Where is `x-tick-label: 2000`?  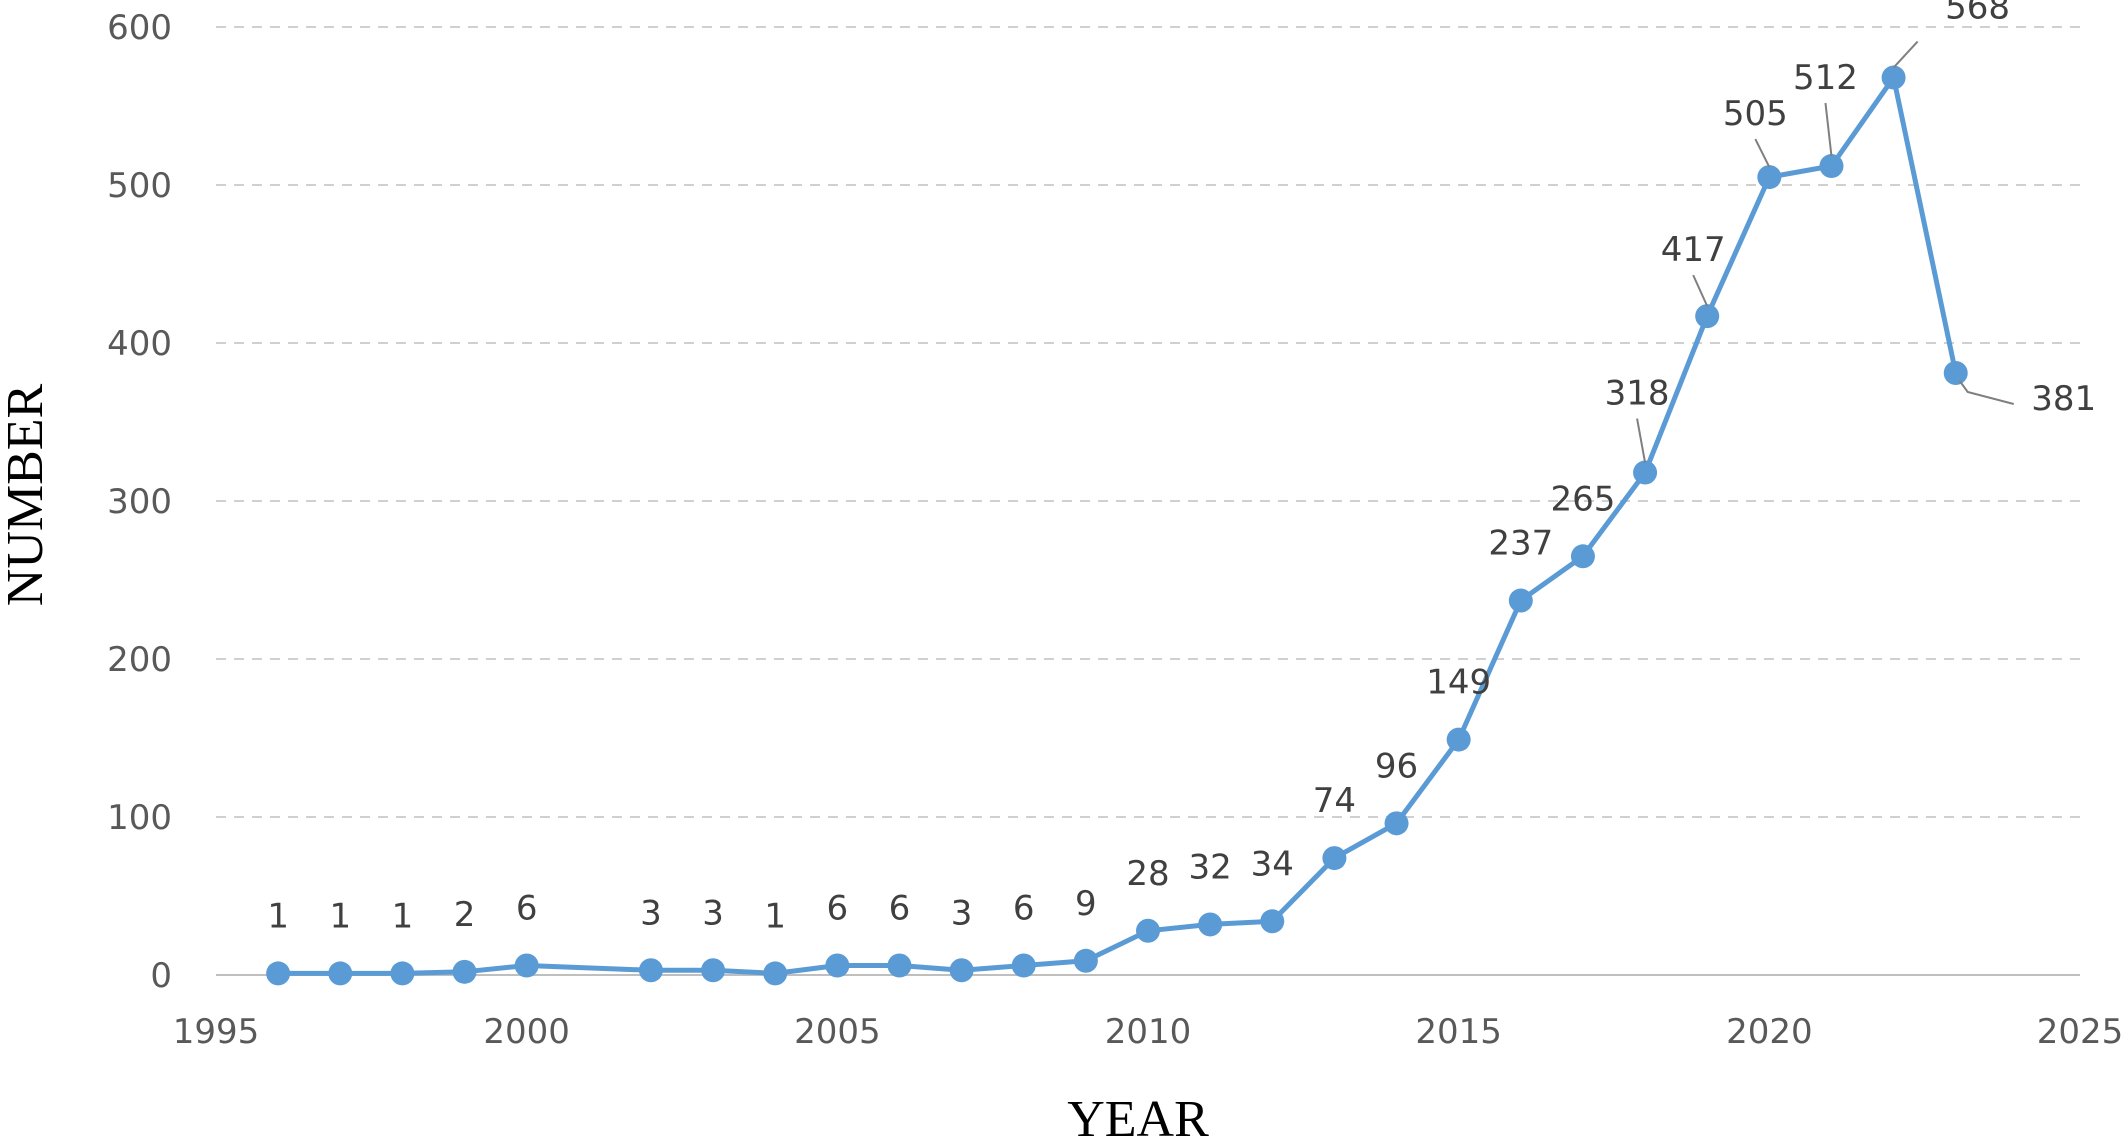
x-tick-label: 2000 is located at coordinates (526, 1032).